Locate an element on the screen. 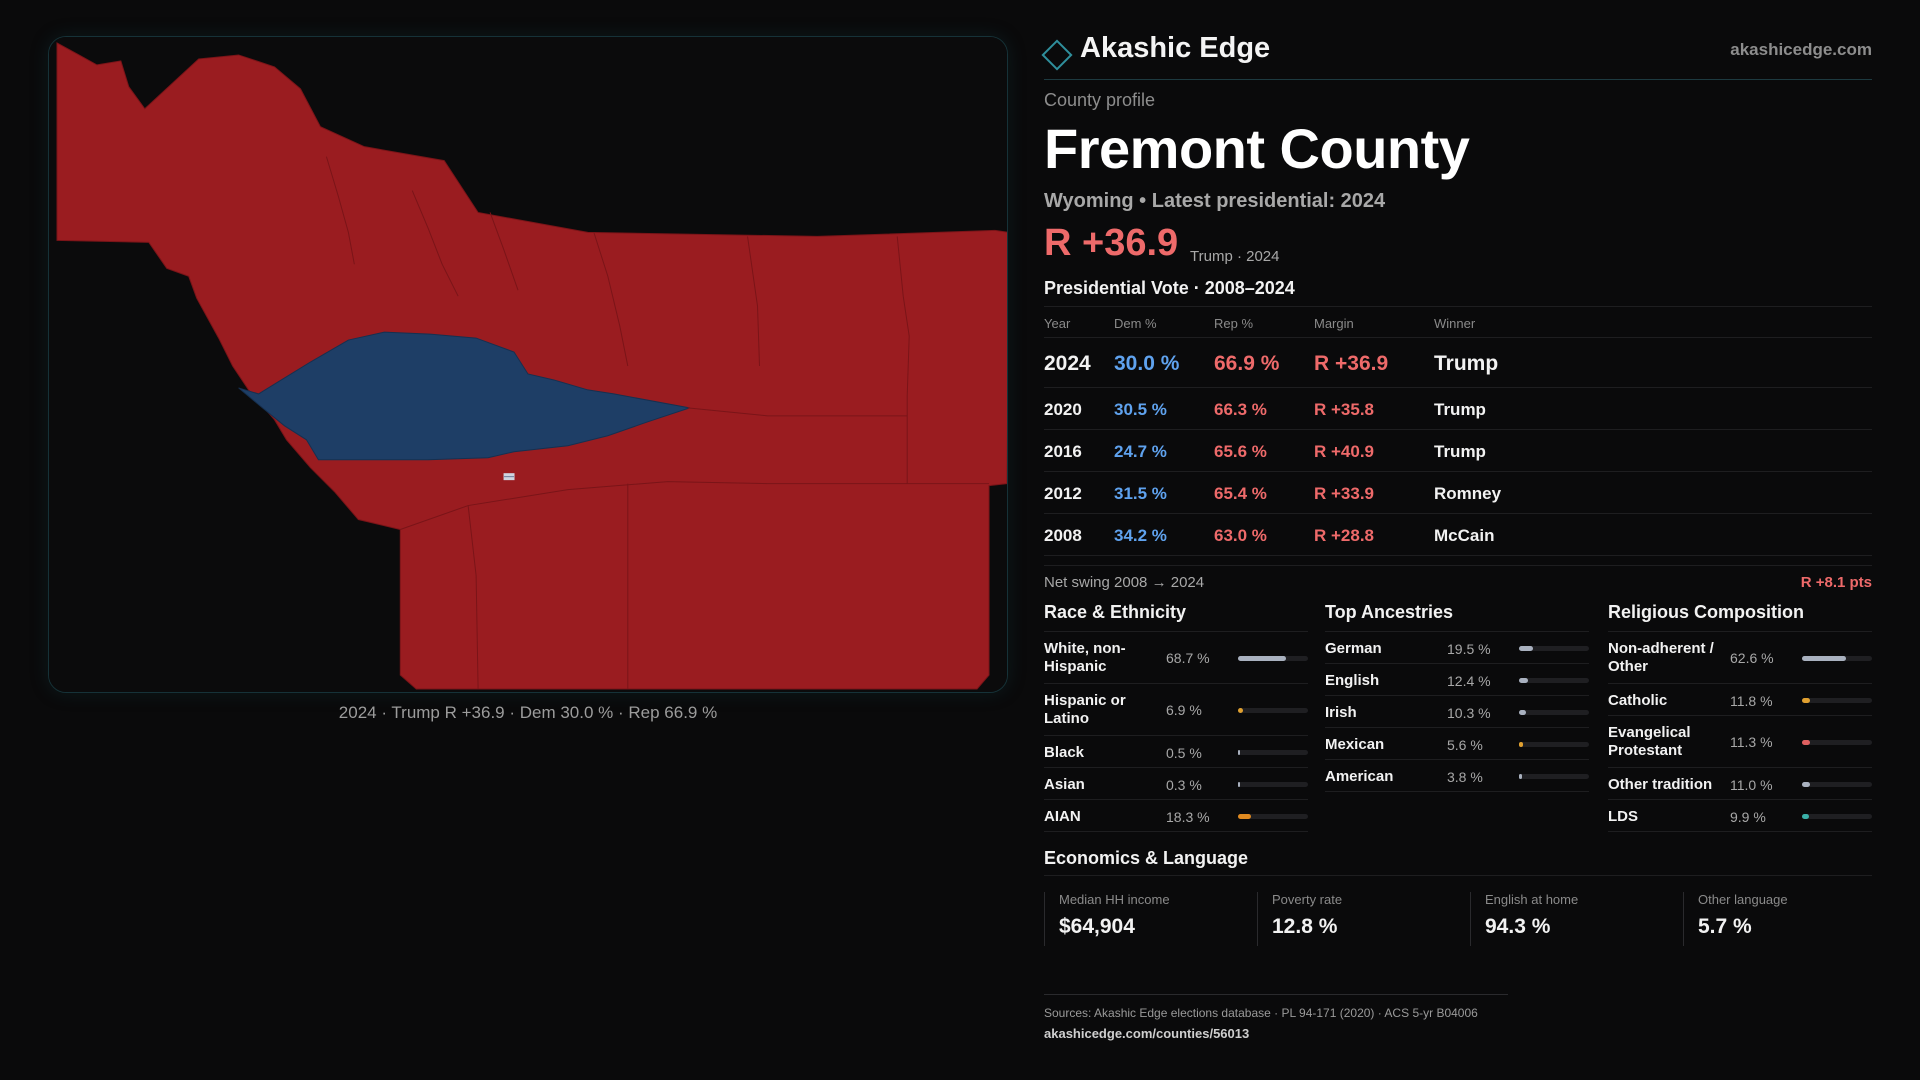 This screenshot has height=1080, width=1920. item-pct: 62.6 % is located at coordinates (1752, 658).